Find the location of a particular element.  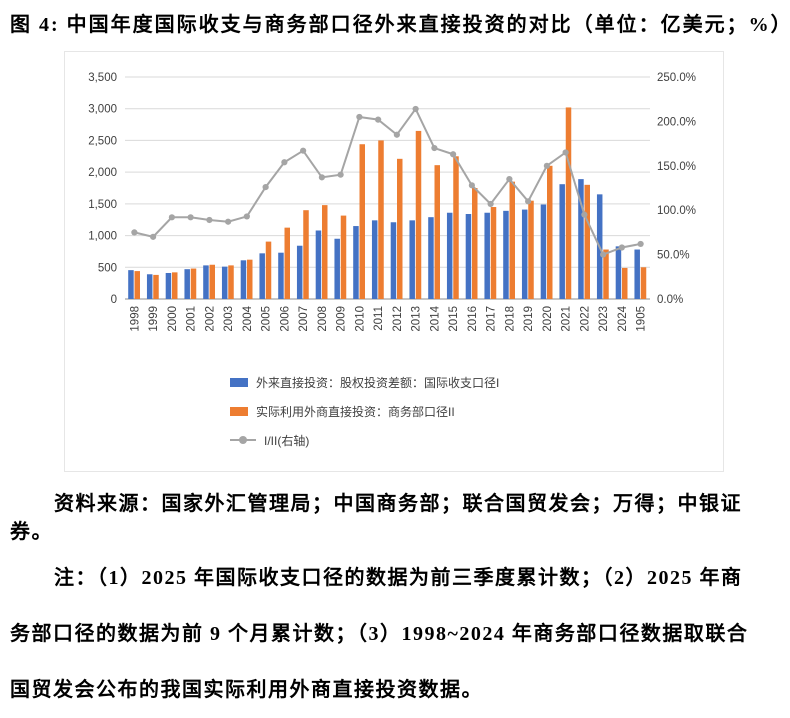

legend-swatch-orange-bar is located at coordinates (239, 411).